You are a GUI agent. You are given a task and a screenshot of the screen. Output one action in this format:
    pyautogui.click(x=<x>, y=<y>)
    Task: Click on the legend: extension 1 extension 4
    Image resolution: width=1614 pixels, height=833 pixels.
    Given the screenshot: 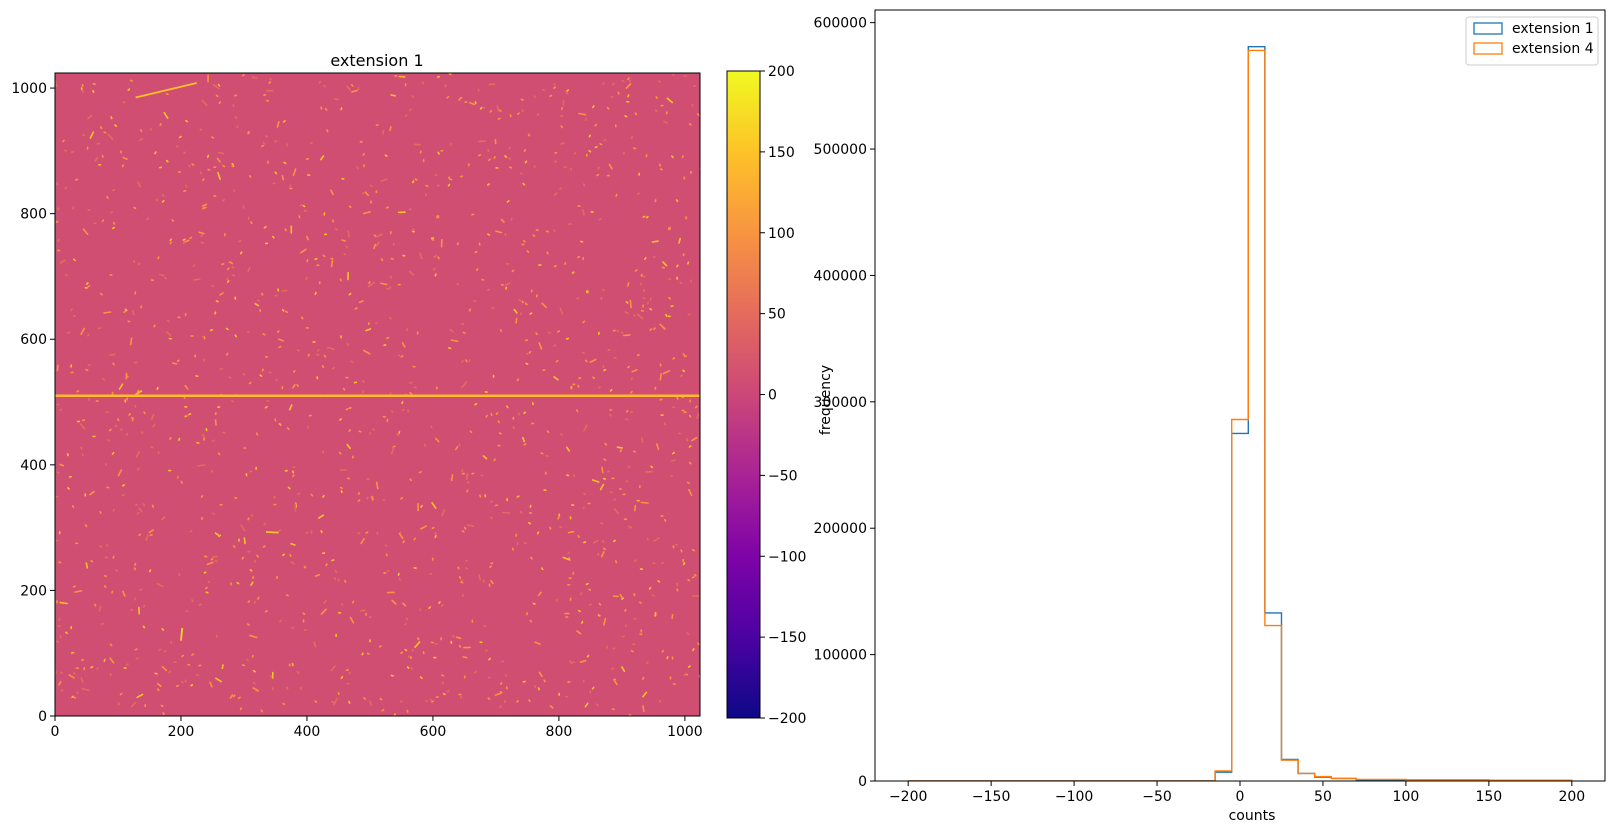 What is the action you would take?
    pyautogui.click(x=1532, y=41)
    